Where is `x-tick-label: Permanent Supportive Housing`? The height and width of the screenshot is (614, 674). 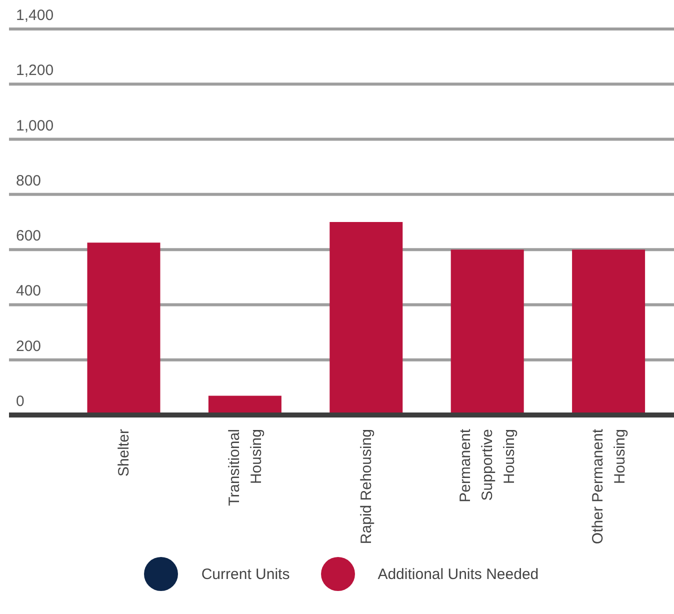 x-tick-label: Permanent Supportive Housing is located at coordinates (487, 465).